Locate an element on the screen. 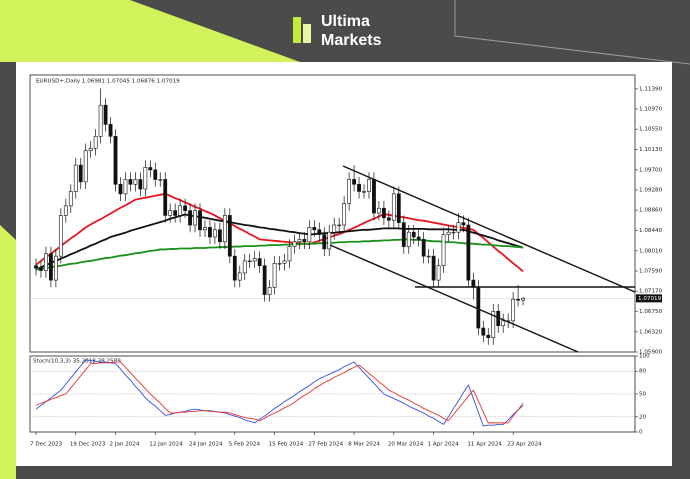  y-tick-label: 1.06750 is located at coordinates (651, 312).